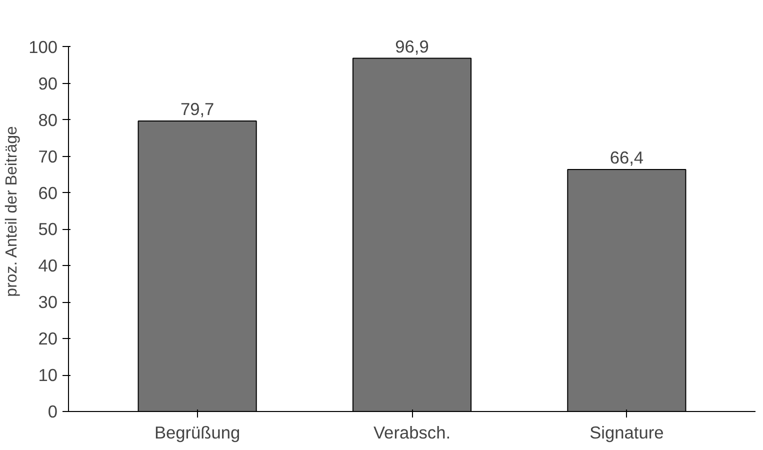  Describe the element at coordinates (197, 108) in the screenshot. I see `data-label: 79,7` at that location.